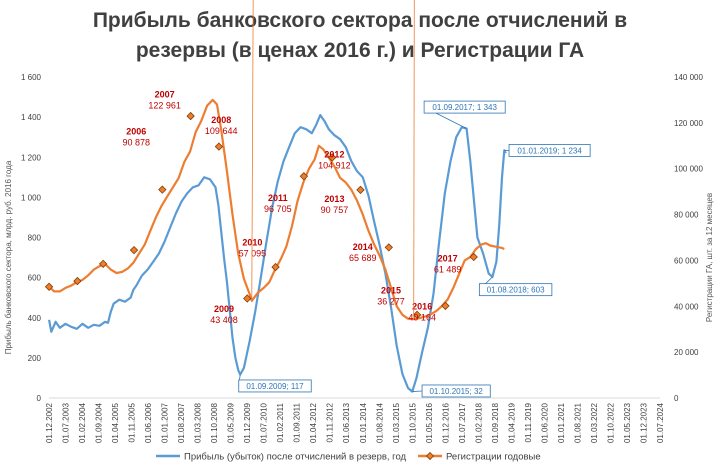 The image size is (720, 470). I want to click on x-tick: 01.02.2004, so click(82, 422).